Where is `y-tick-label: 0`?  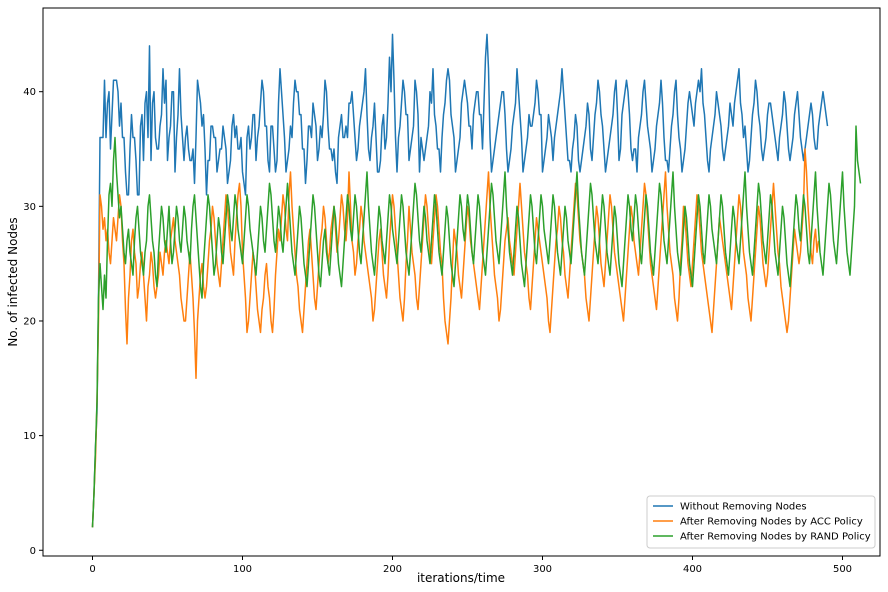
y-tick-label: 0 is located at coordinates (33, 551).